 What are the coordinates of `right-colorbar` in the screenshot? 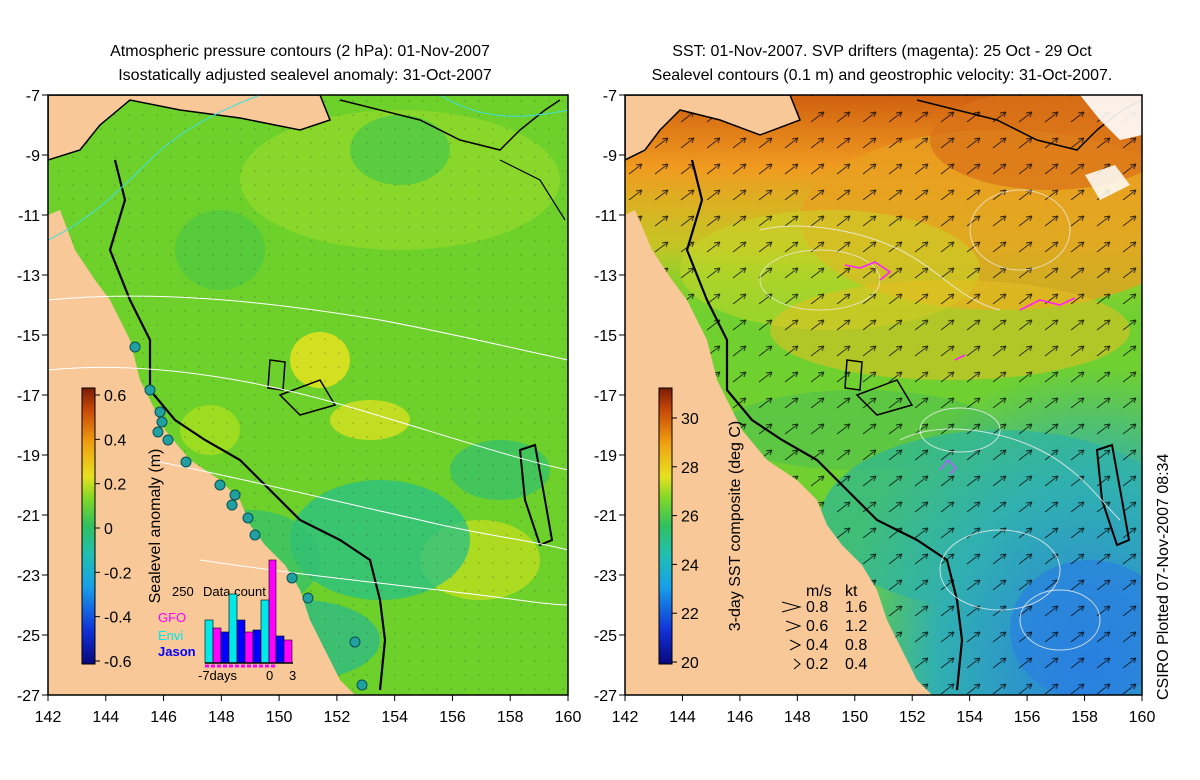 It's located at (665, 526).